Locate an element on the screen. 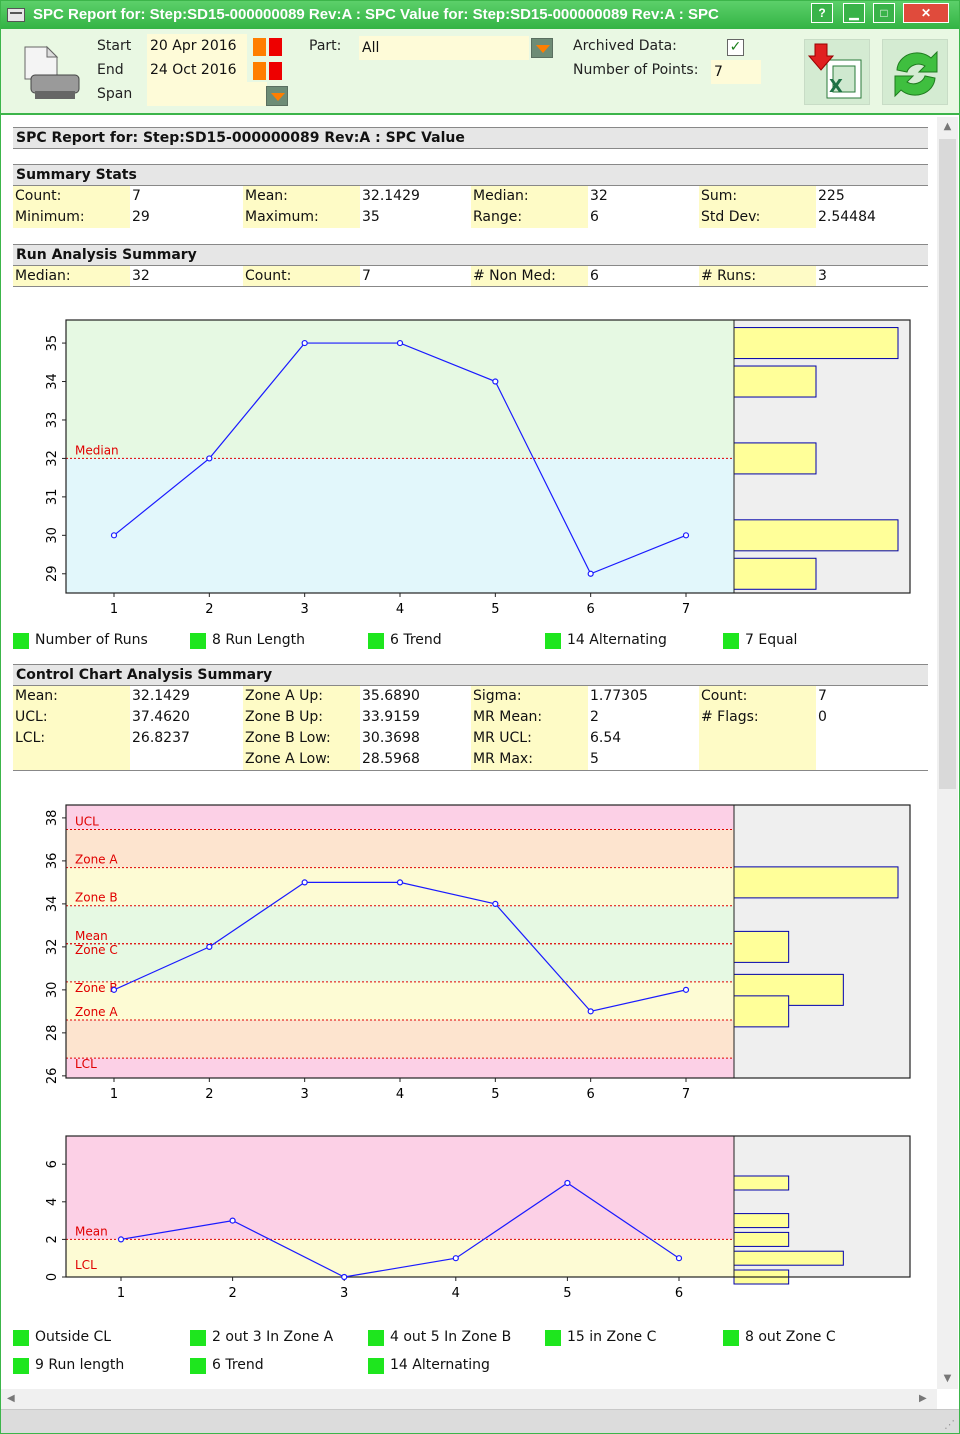  scrollbar-thumb is located at coordinates (947, 464).